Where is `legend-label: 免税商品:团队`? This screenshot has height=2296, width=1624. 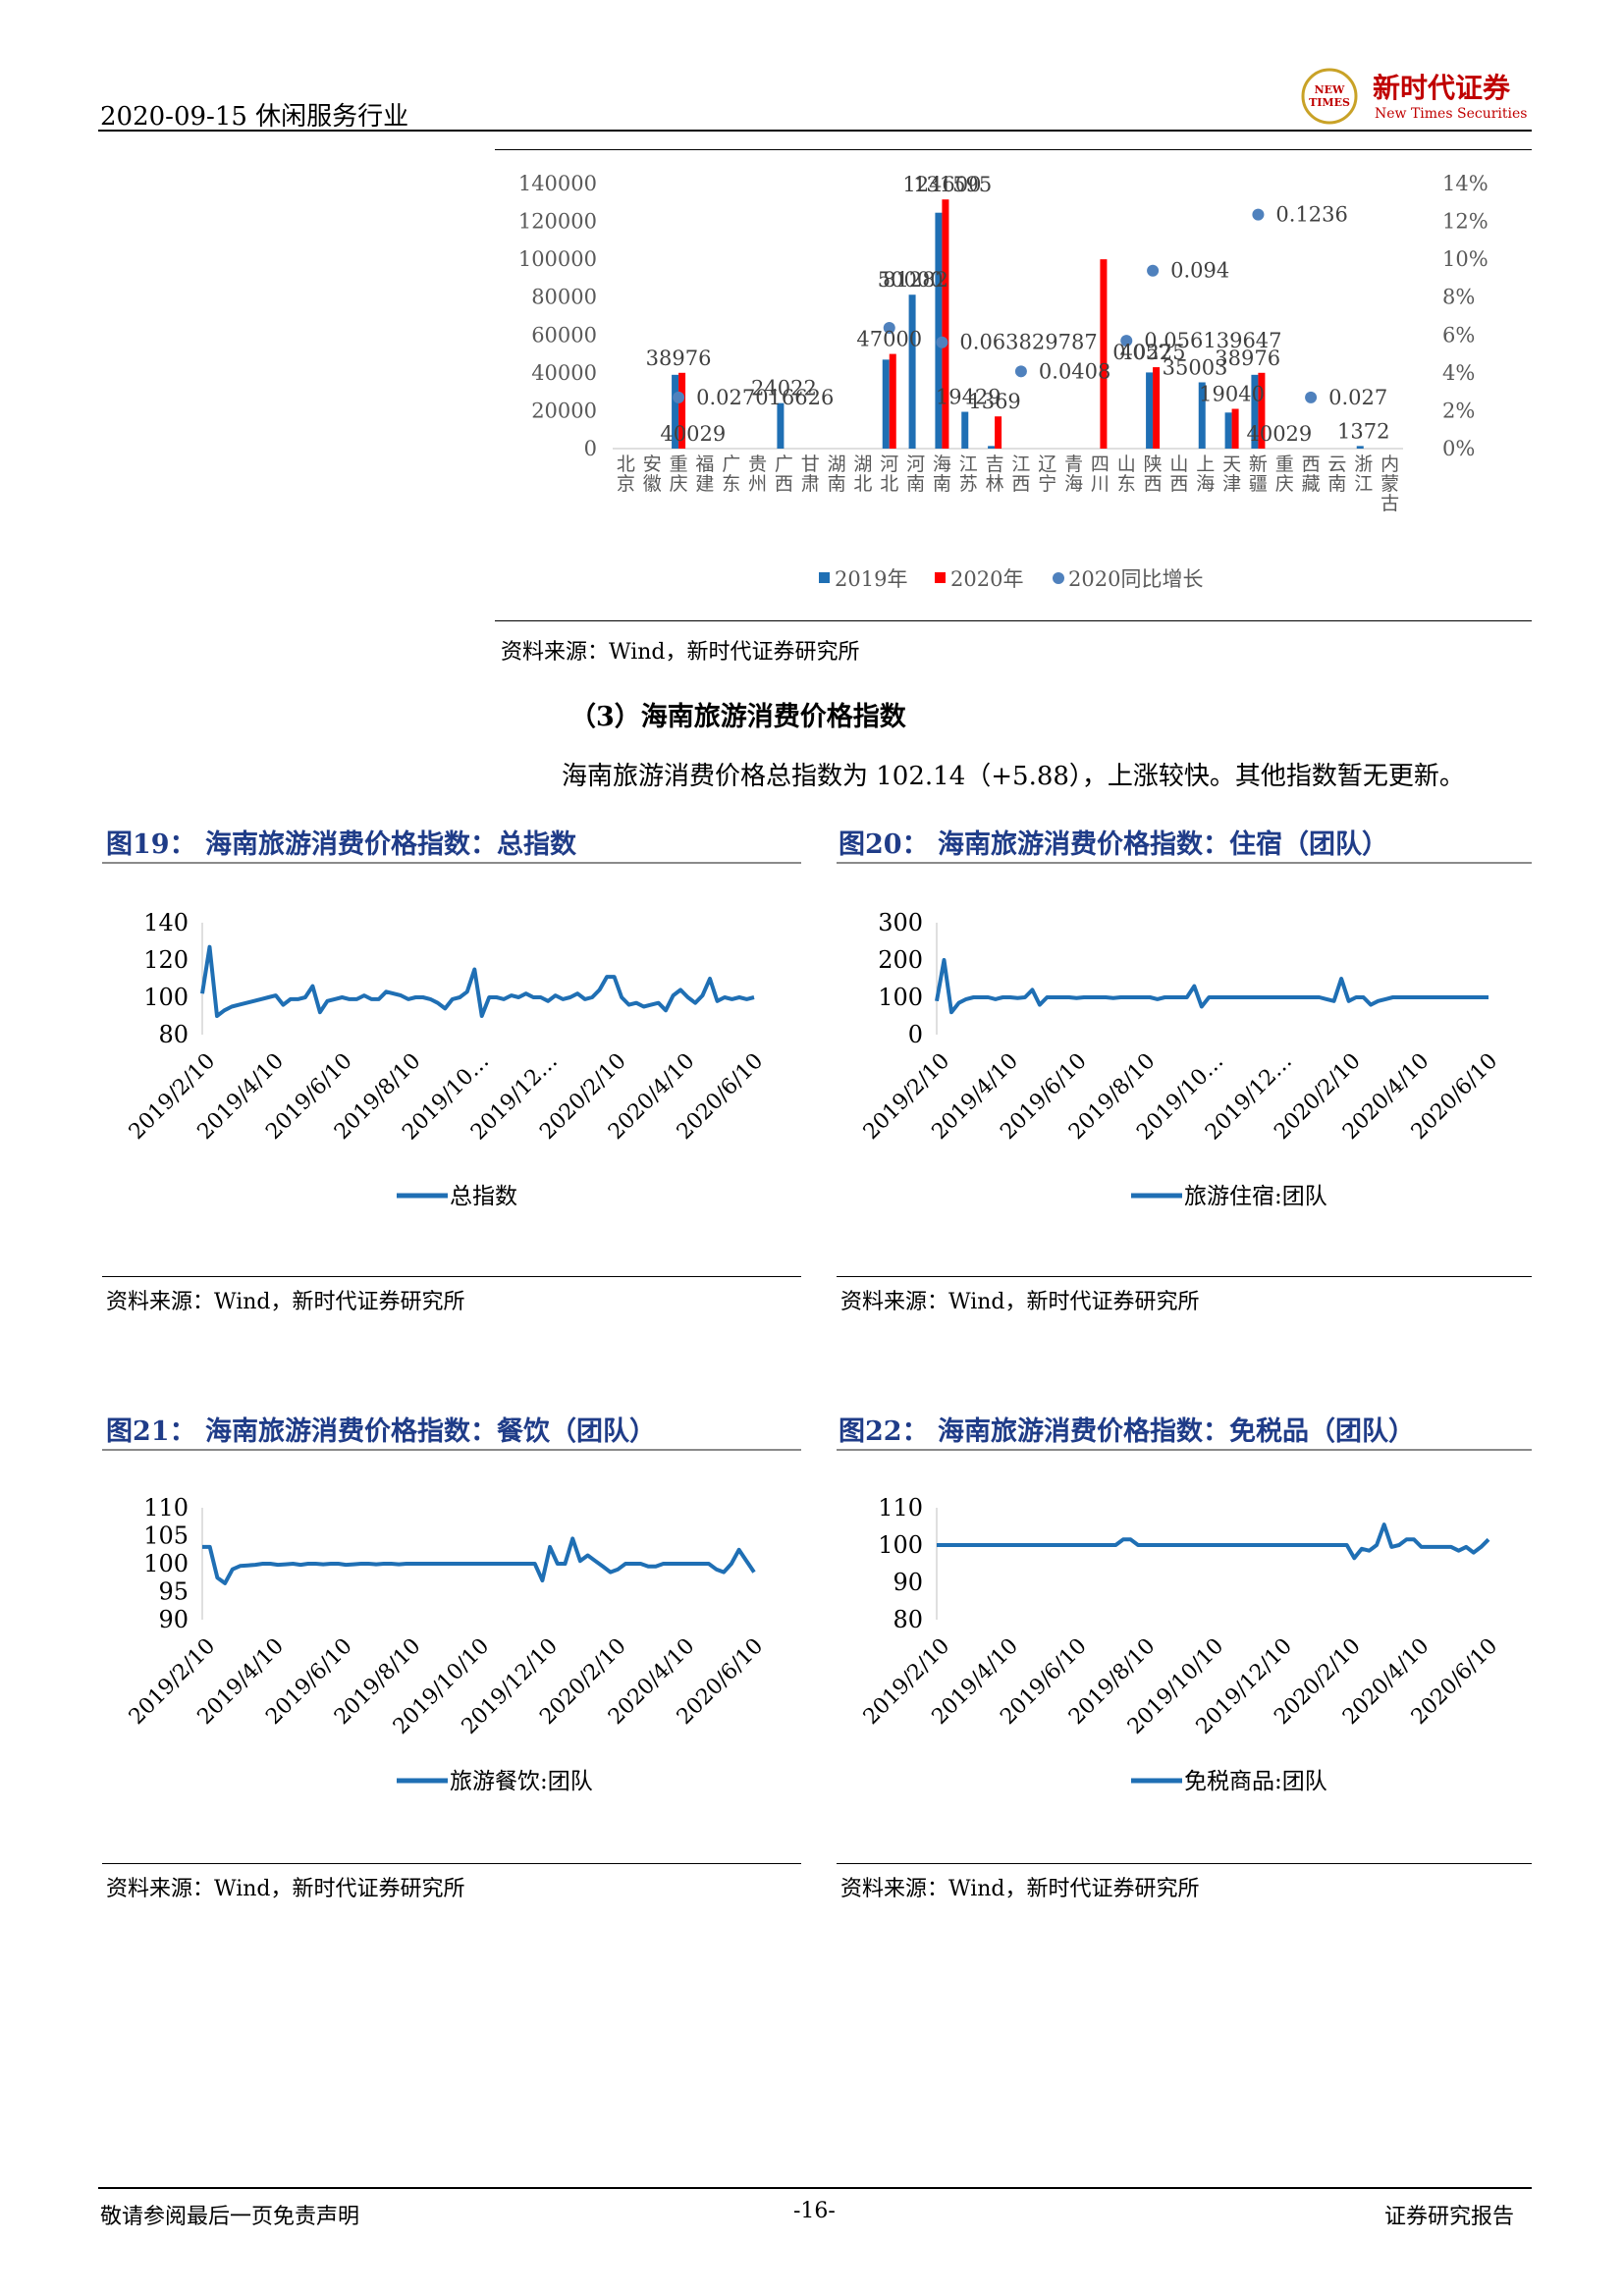
legend-label: 免税商品:团队 is located at coordinates (1255, 1781).